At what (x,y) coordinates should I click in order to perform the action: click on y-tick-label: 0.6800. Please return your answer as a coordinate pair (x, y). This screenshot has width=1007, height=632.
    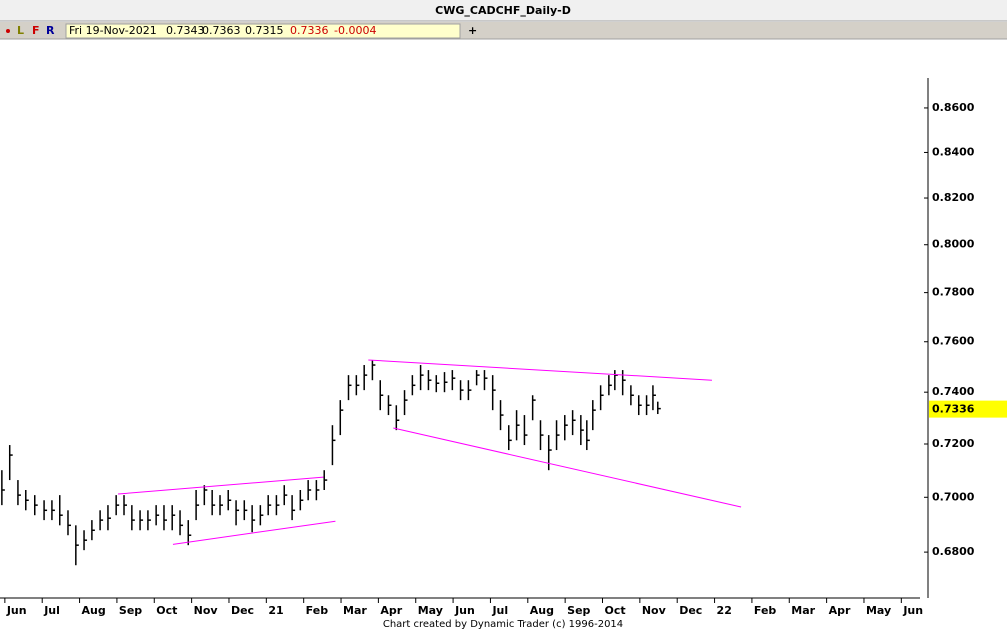
    Looking at the image, I should click on (953, 551).